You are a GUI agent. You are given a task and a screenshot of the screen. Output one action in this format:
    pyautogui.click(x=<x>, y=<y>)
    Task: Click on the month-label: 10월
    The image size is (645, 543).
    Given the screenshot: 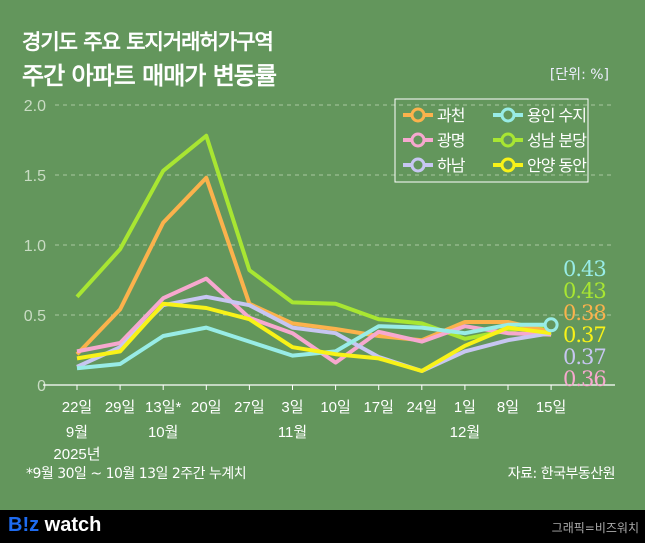 What is the action you would take?
    pyautogui.click(x=163, y=432)
    